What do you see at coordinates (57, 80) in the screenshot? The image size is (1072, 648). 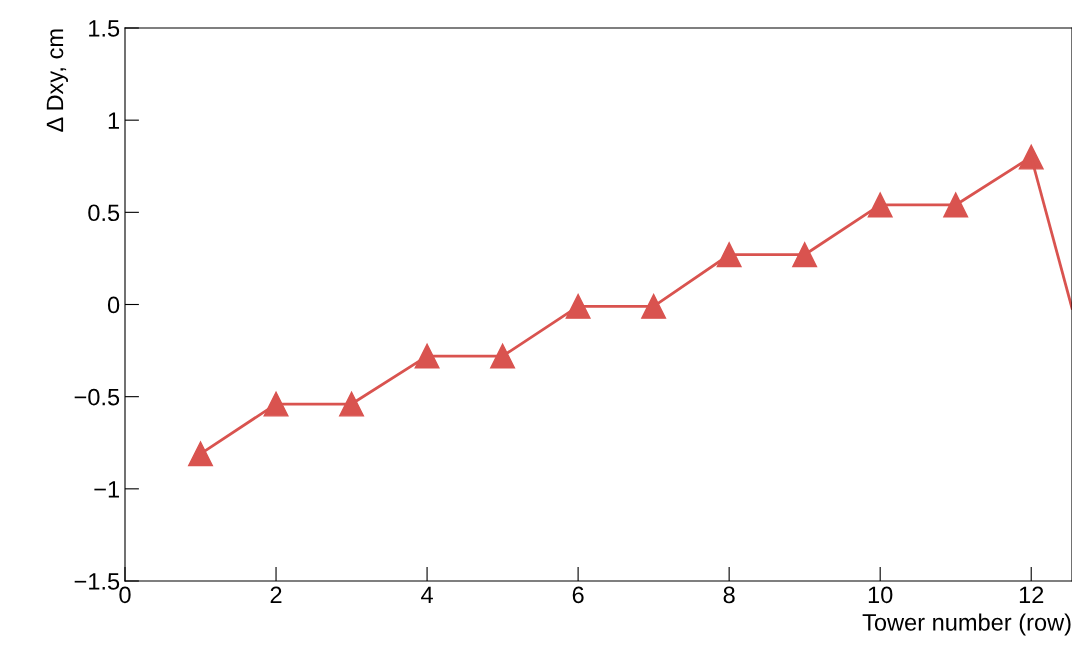 I see `y-axis-title: Δ Dxy, cm` at bounding box center [57, 80].